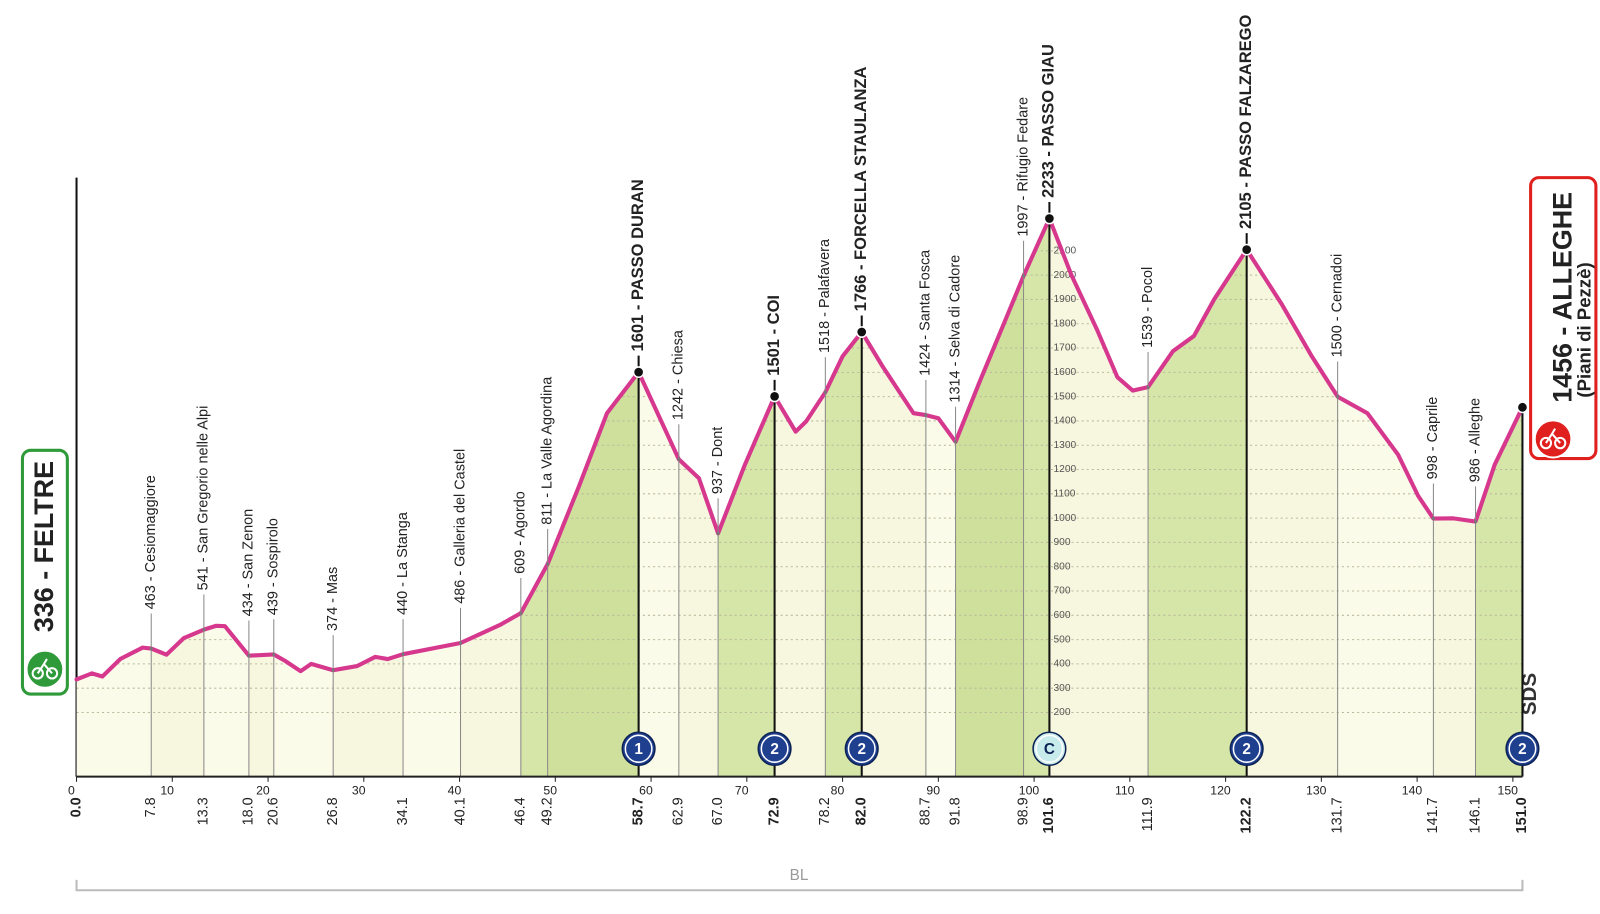  What do you see at coordinates (1049, 749) in the screenshot?
I see `climb-category: C` at bounding box center [1049, 749].